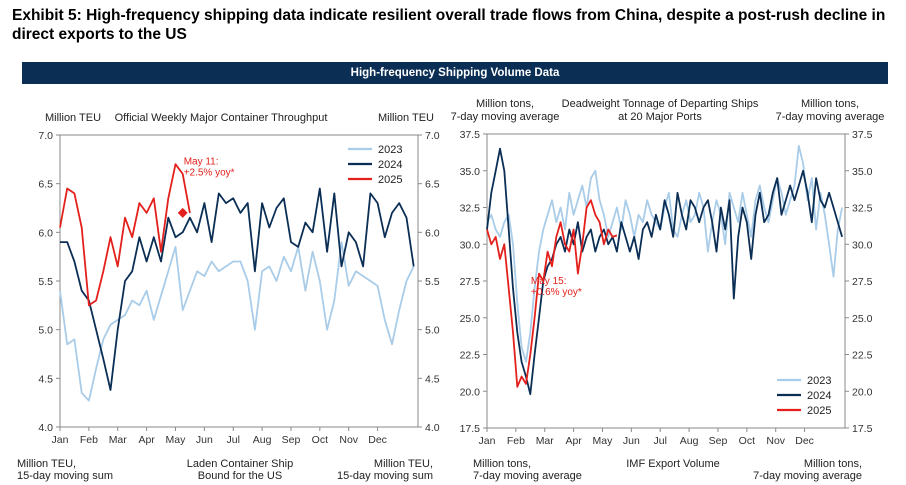 The height and width of the screenshot is (485, 906). What do you see at coordinates (291, 440) in the screenshot?
I see `container-xtick-label: Sep` at bounding box center [291, 440].